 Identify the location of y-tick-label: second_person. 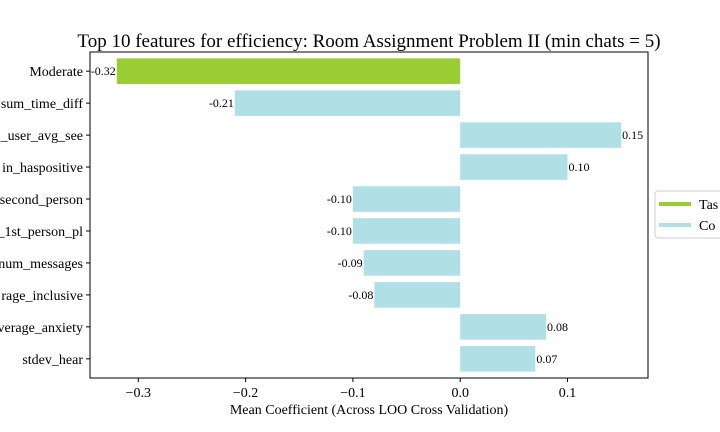
(41, 200).